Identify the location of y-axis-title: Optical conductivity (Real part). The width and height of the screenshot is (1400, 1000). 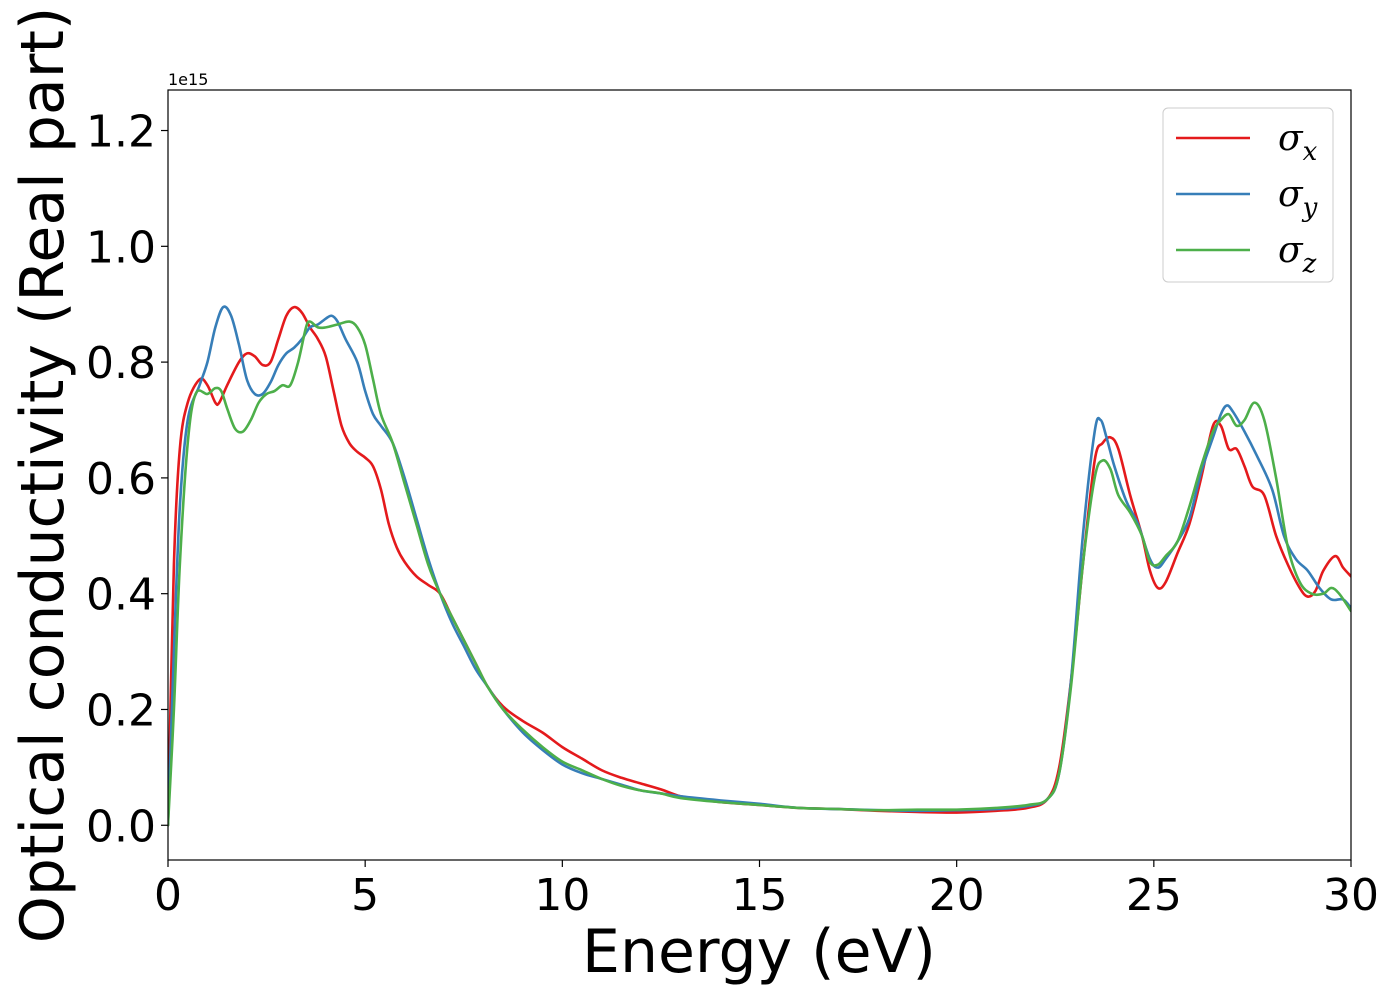
(43, 475).